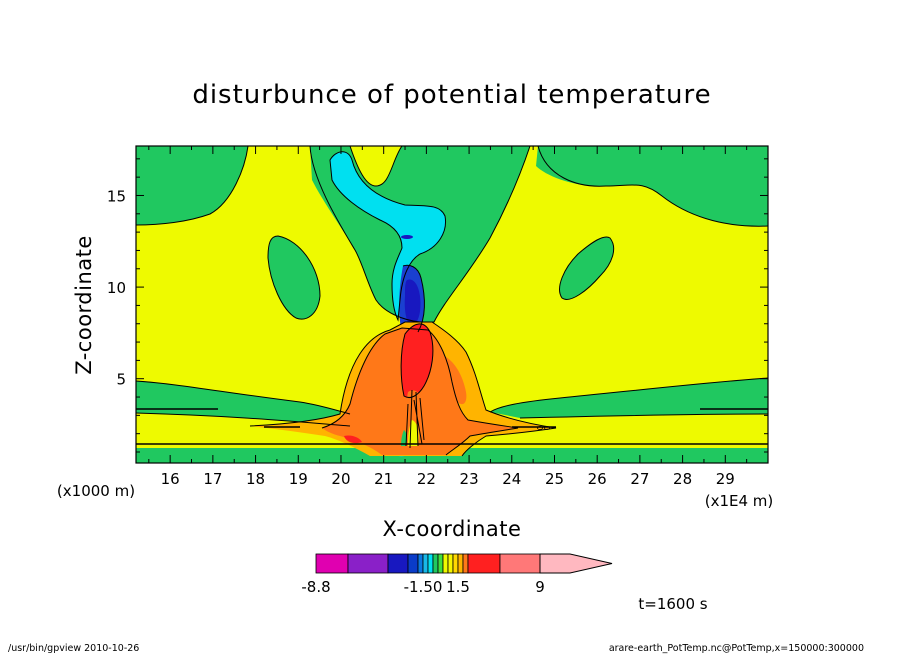 The width and height of the screenshot is (904, 654). Describe the element at coordinates (315, 587) in the screenshot. I see `colorbar-tick-label: -8.8` at that location.